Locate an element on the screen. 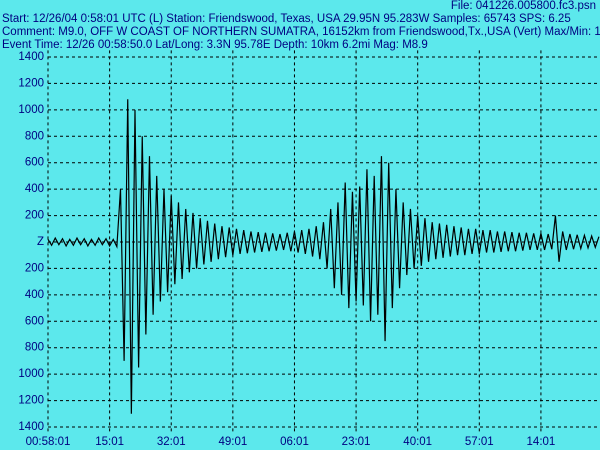 Image resolution: width=600 pixels, height=450 pixels. x-tick-label: 00:58:01 is located at coordinates (48, 442).